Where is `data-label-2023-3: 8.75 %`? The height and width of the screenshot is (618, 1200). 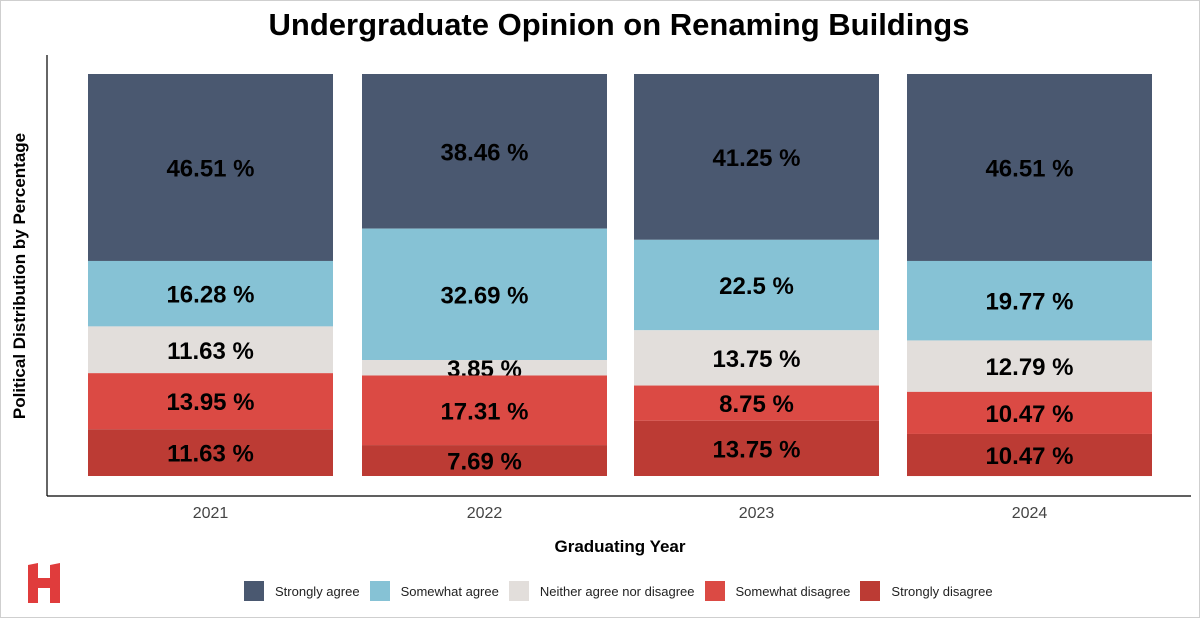 data-label-2023-3: 8.75 % is located at coordinates (756, 404).